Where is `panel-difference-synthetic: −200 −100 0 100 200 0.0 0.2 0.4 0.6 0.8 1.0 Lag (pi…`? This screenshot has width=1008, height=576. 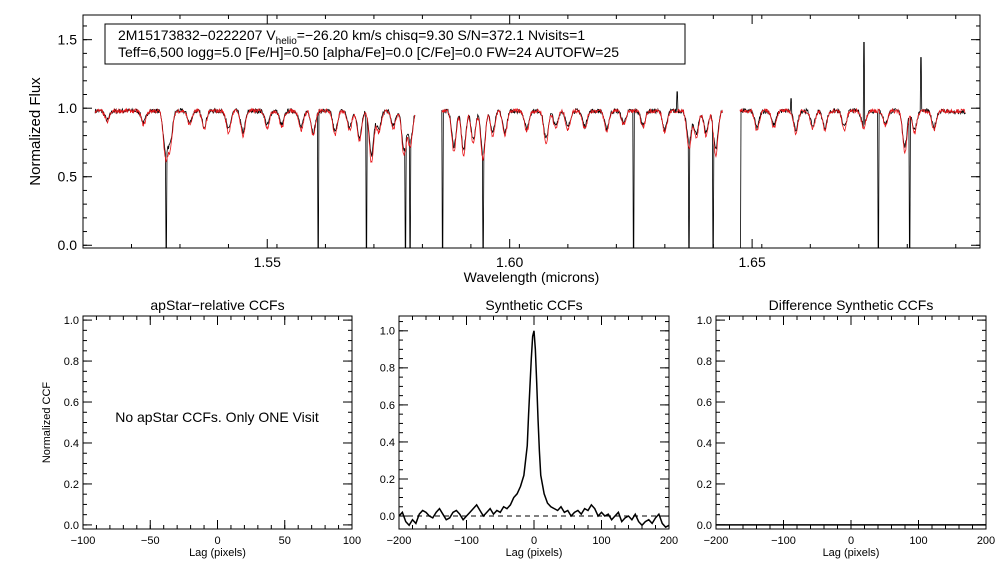 panel-difference-synthetic: −200 −100 0 100 200 0.0 0.2 0.4 0.6 0.8 1.0 Lag (pi… is located at coordinates (846, 428).